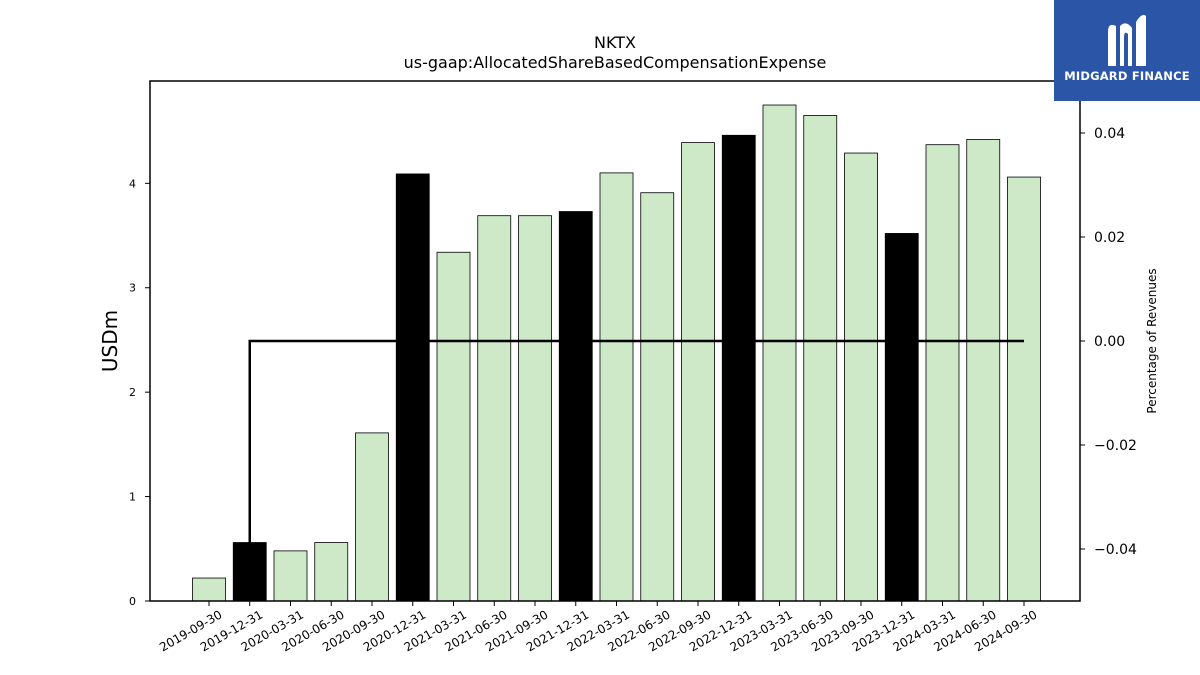 The height and width of the screenshot is (675, 1200). What do you see at coordinates (1109, 238) in the screenshot?
I see `y2-tick-label: 0.02` at bounding box center [1109, 238].